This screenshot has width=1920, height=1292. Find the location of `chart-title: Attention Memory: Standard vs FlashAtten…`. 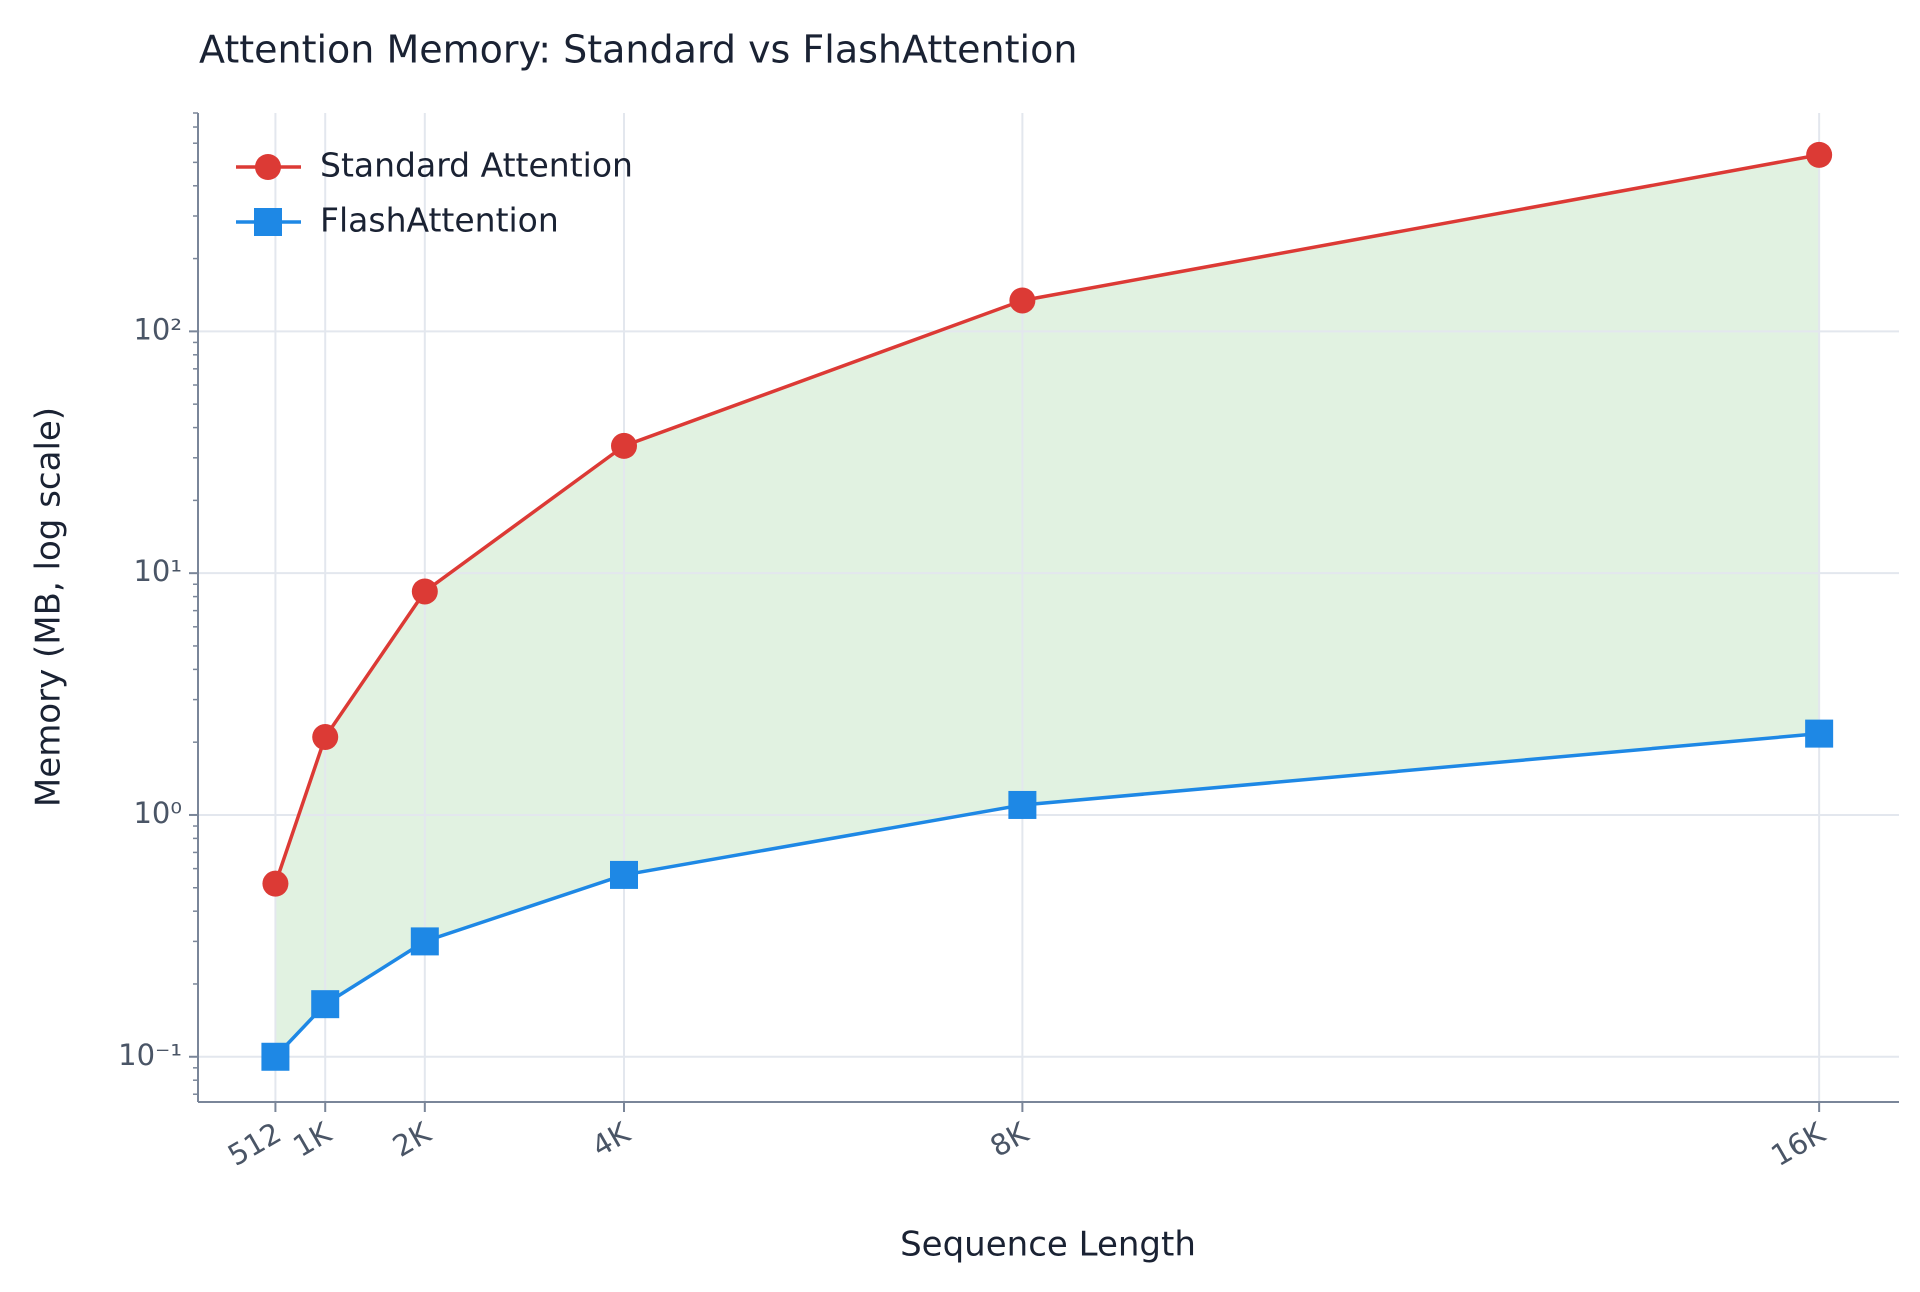

chart-title: Attention Memory: Standard vs FlashAtten… is located at coordinates (638, 50).